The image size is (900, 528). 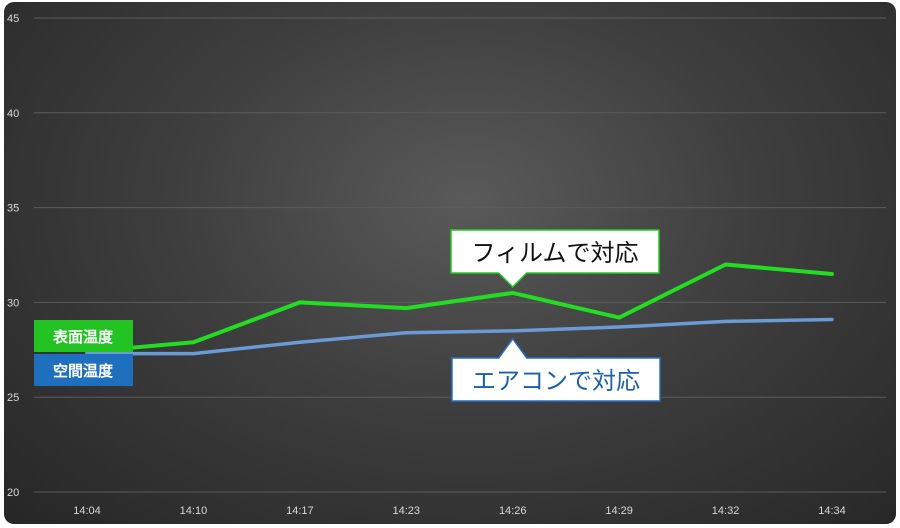 What do you see at coordinates (194, 511) in the screenshot?
I see `x-tick-label: 14:10` at bounding box center [194, 511].